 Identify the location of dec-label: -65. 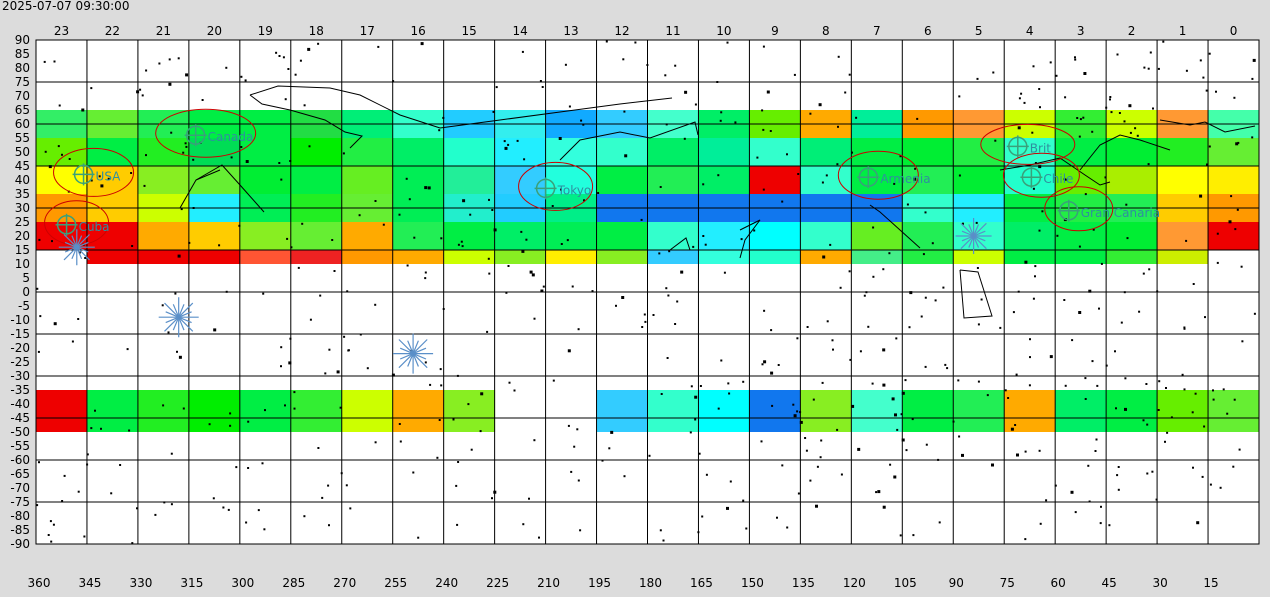
(20, 474).